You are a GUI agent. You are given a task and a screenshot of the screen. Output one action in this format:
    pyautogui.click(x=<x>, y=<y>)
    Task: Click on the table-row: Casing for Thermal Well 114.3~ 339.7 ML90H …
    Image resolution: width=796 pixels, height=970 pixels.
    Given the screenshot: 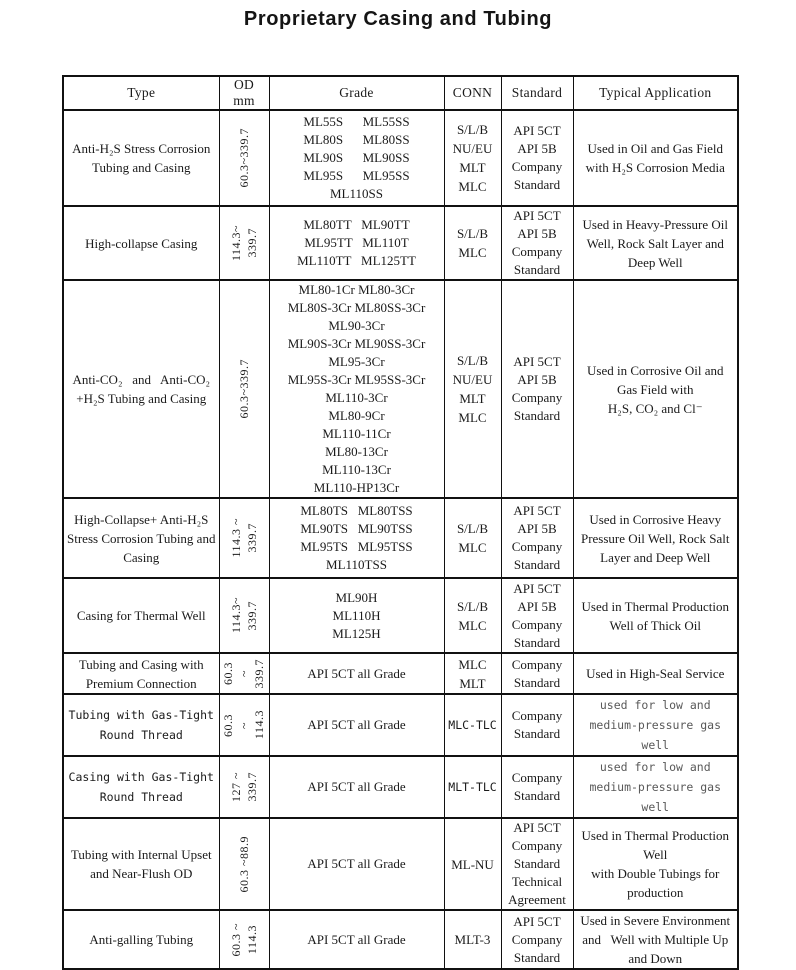 What is the action you would take?
    pyautogui.click(x=400, y=615)
    